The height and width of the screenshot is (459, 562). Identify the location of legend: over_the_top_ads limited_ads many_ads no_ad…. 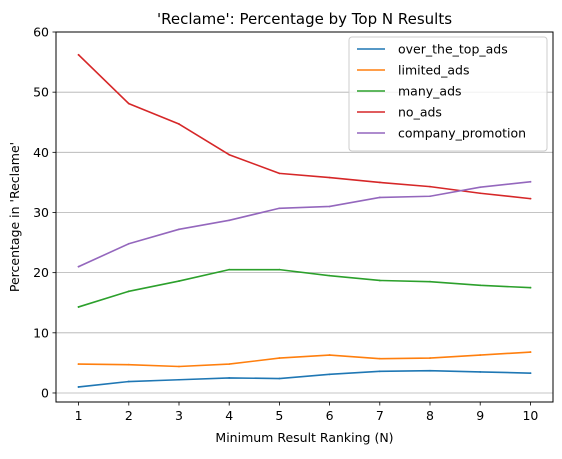
(448, 94).